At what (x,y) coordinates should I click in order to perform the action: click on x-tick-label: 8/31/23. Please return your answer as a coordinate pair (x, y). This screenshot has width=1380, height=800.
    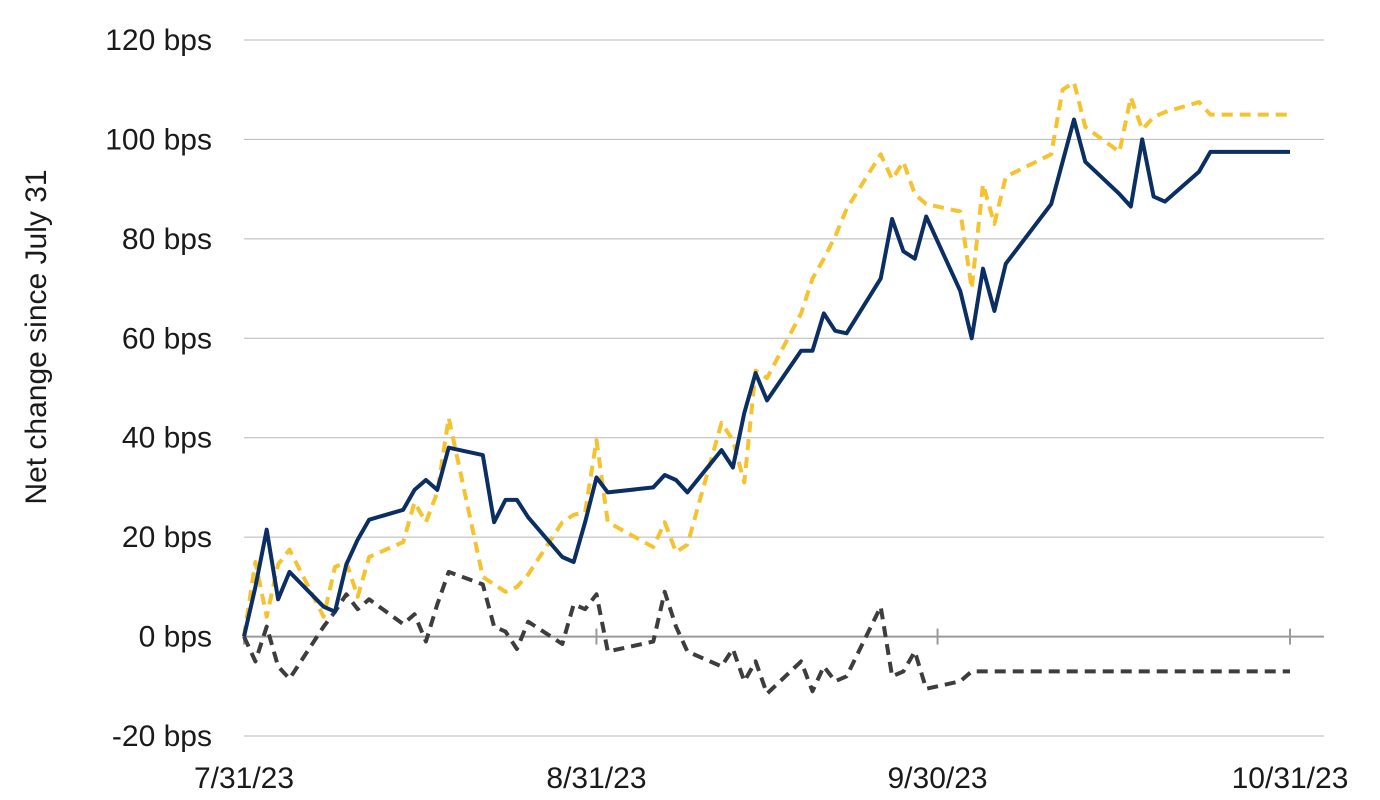
    Looking at the image, I should click on (596, 778).